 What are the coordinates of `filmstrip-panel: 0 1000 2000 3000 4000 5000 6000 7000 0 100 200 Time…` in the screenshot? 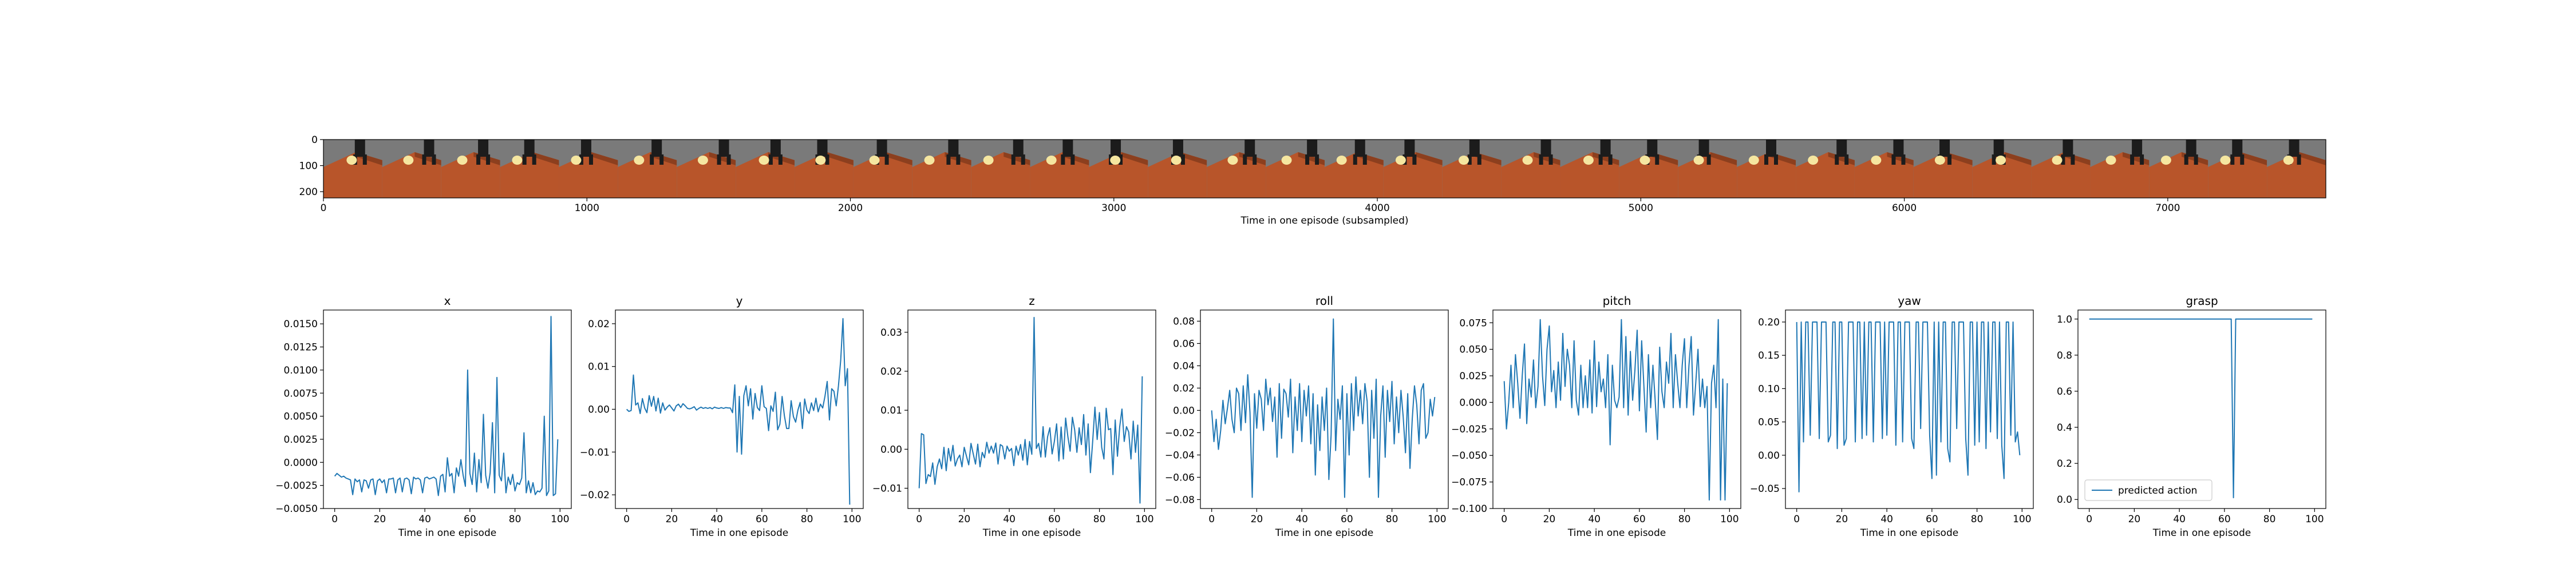 It's located at (1312, 180).